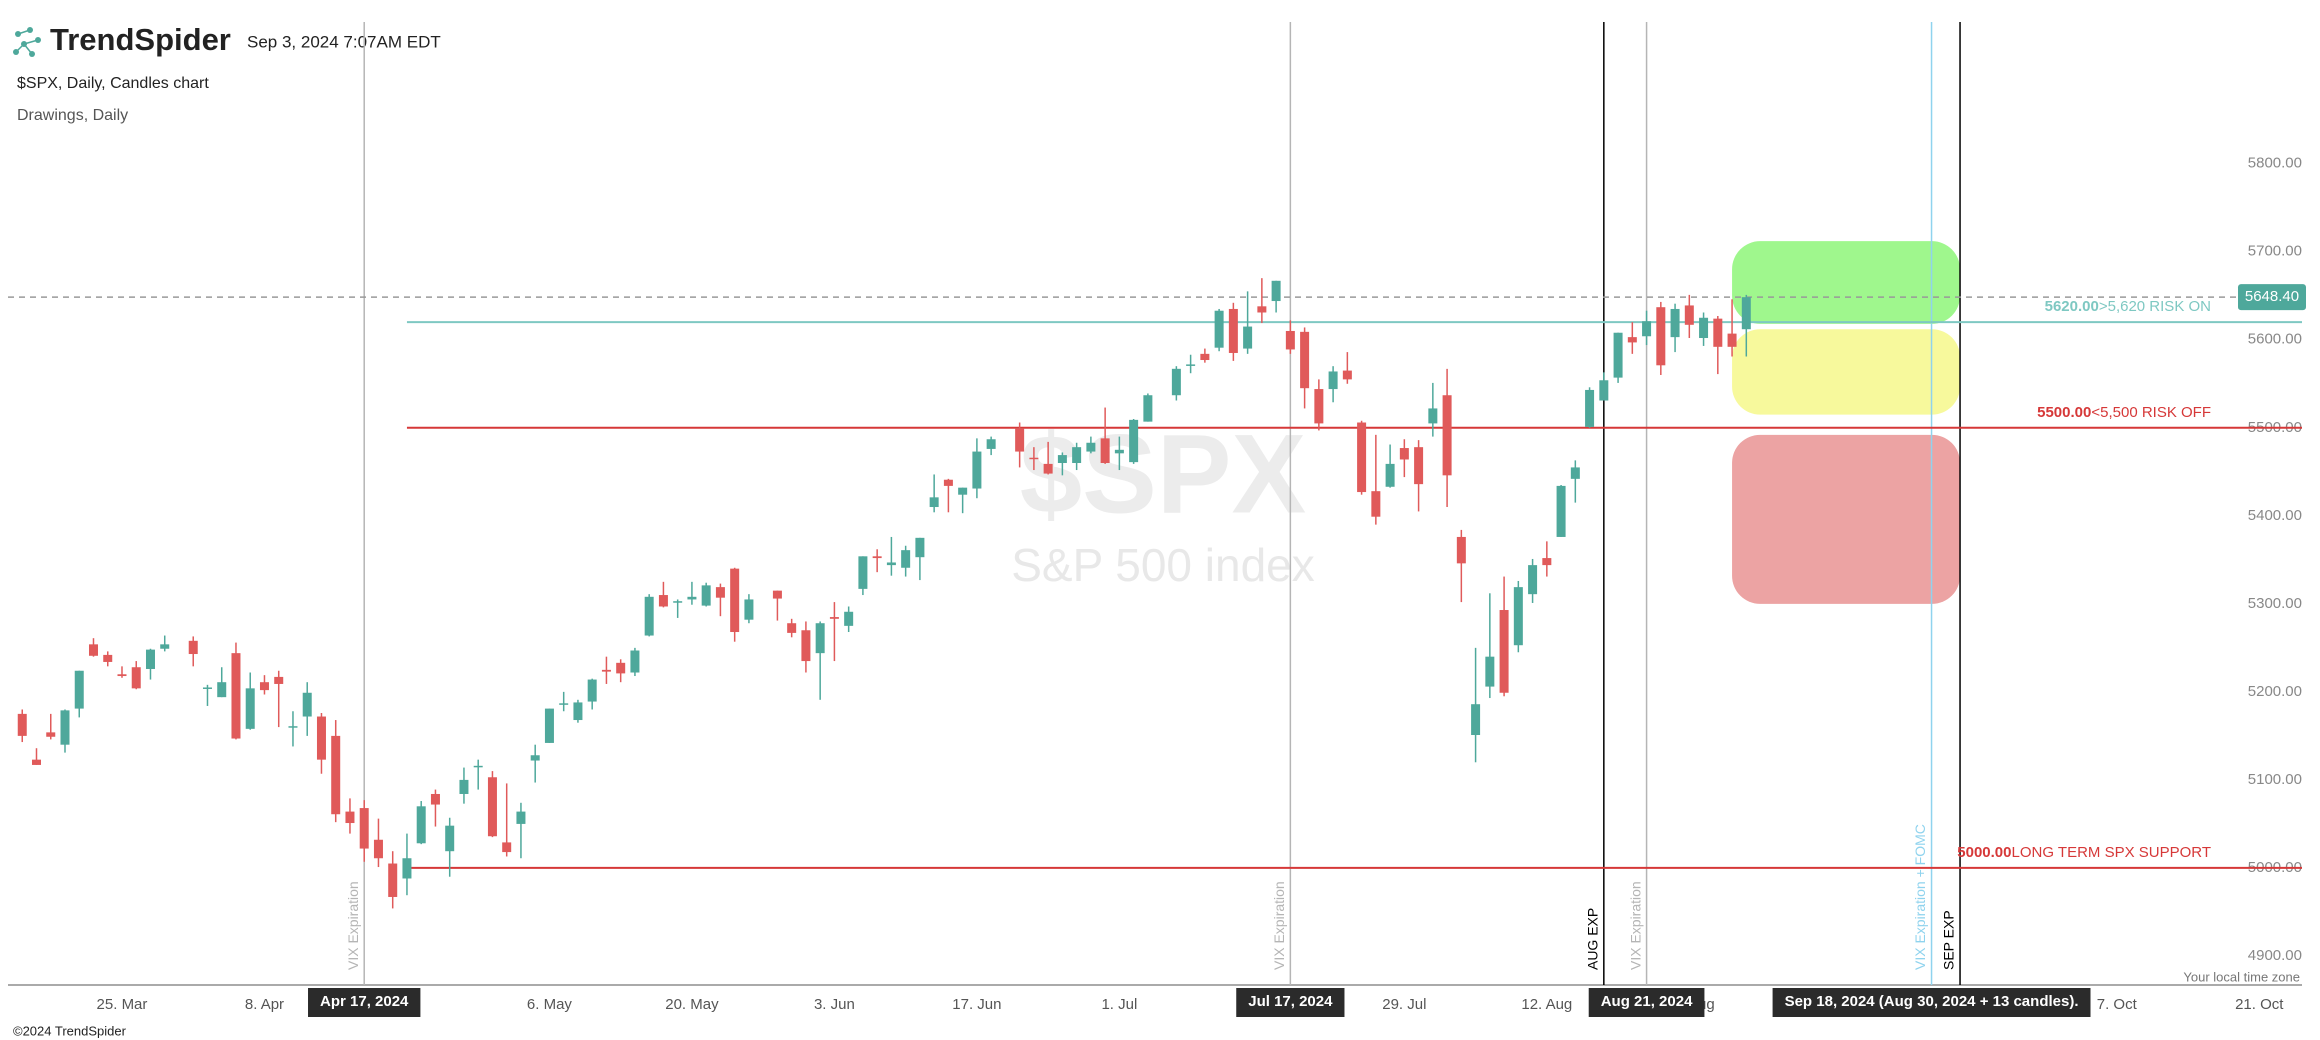 This screenshot has height=1040, width=2320. I want to click on watermark-subtitle: S&P 500 index, so click(1163, 565).